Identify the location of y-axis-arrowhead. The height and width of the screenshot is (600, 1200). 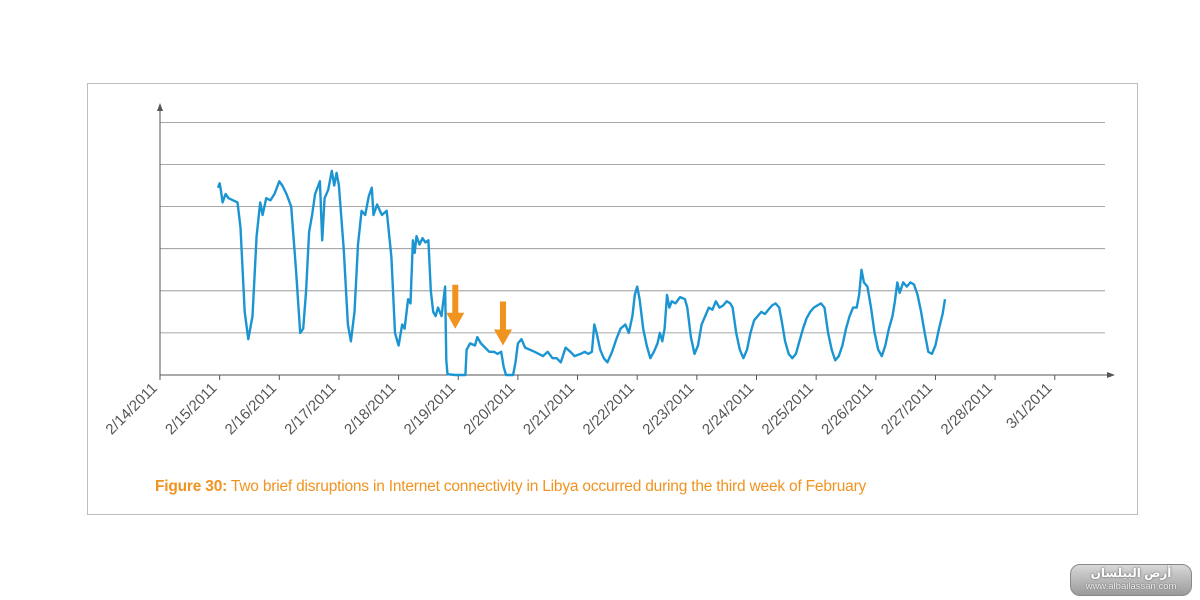
(160, 107).